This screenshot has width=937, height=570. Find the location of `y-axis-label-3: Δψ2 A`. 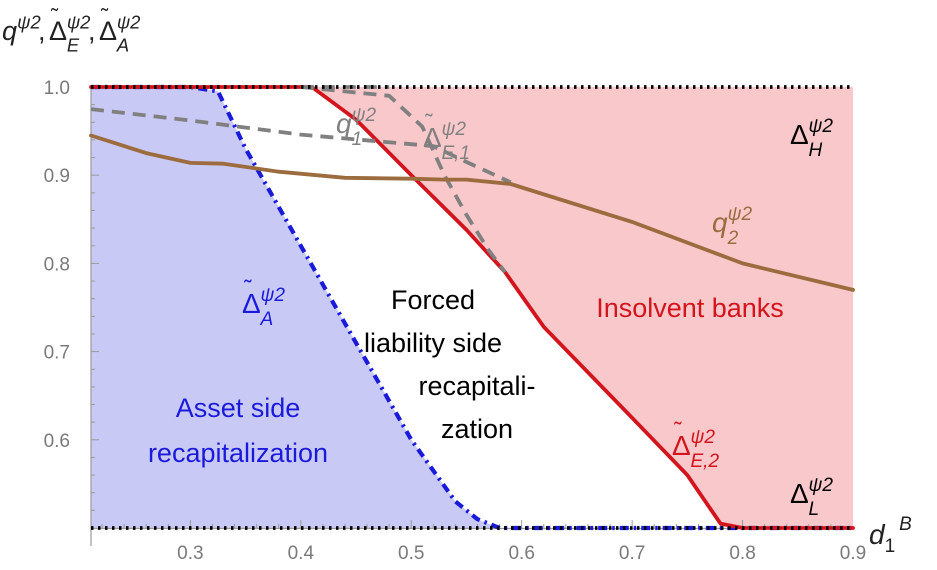

y-axis-label-3: Δψ2 A is located at coordinates (119, 34).